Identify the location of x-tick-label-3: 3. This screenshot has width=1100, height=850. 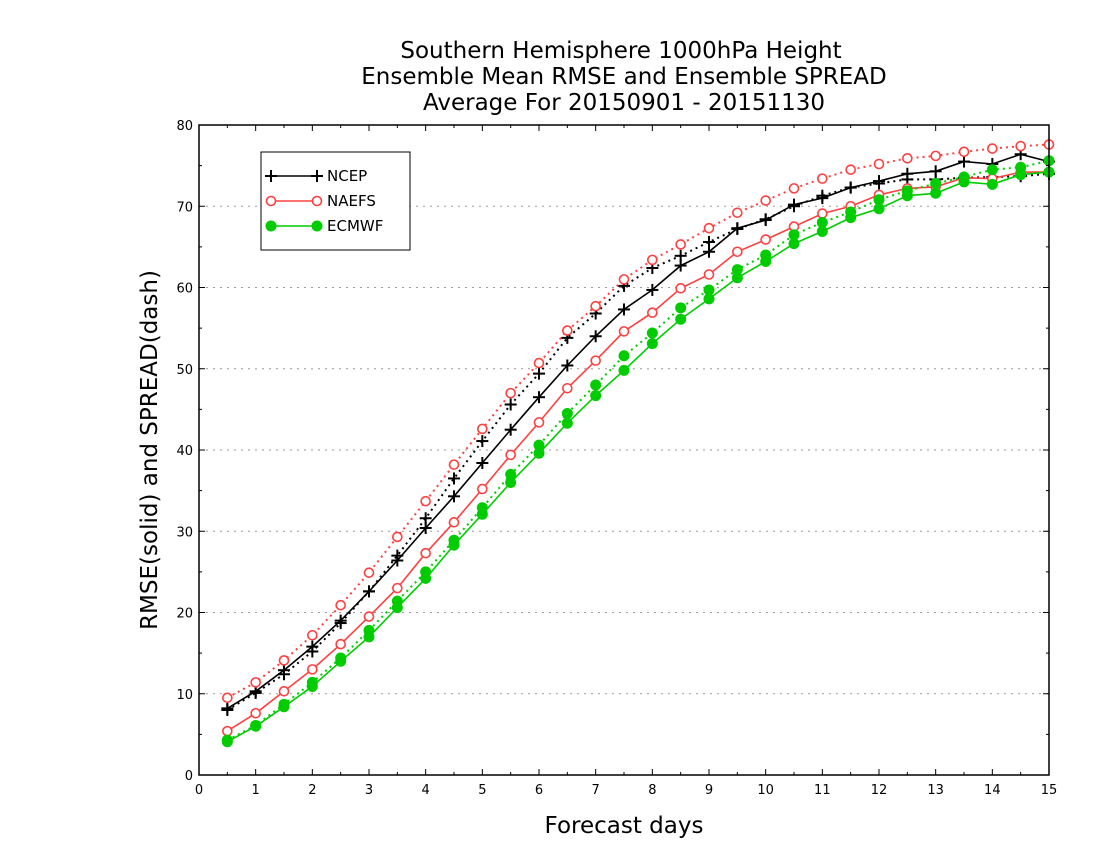
(369, 790).